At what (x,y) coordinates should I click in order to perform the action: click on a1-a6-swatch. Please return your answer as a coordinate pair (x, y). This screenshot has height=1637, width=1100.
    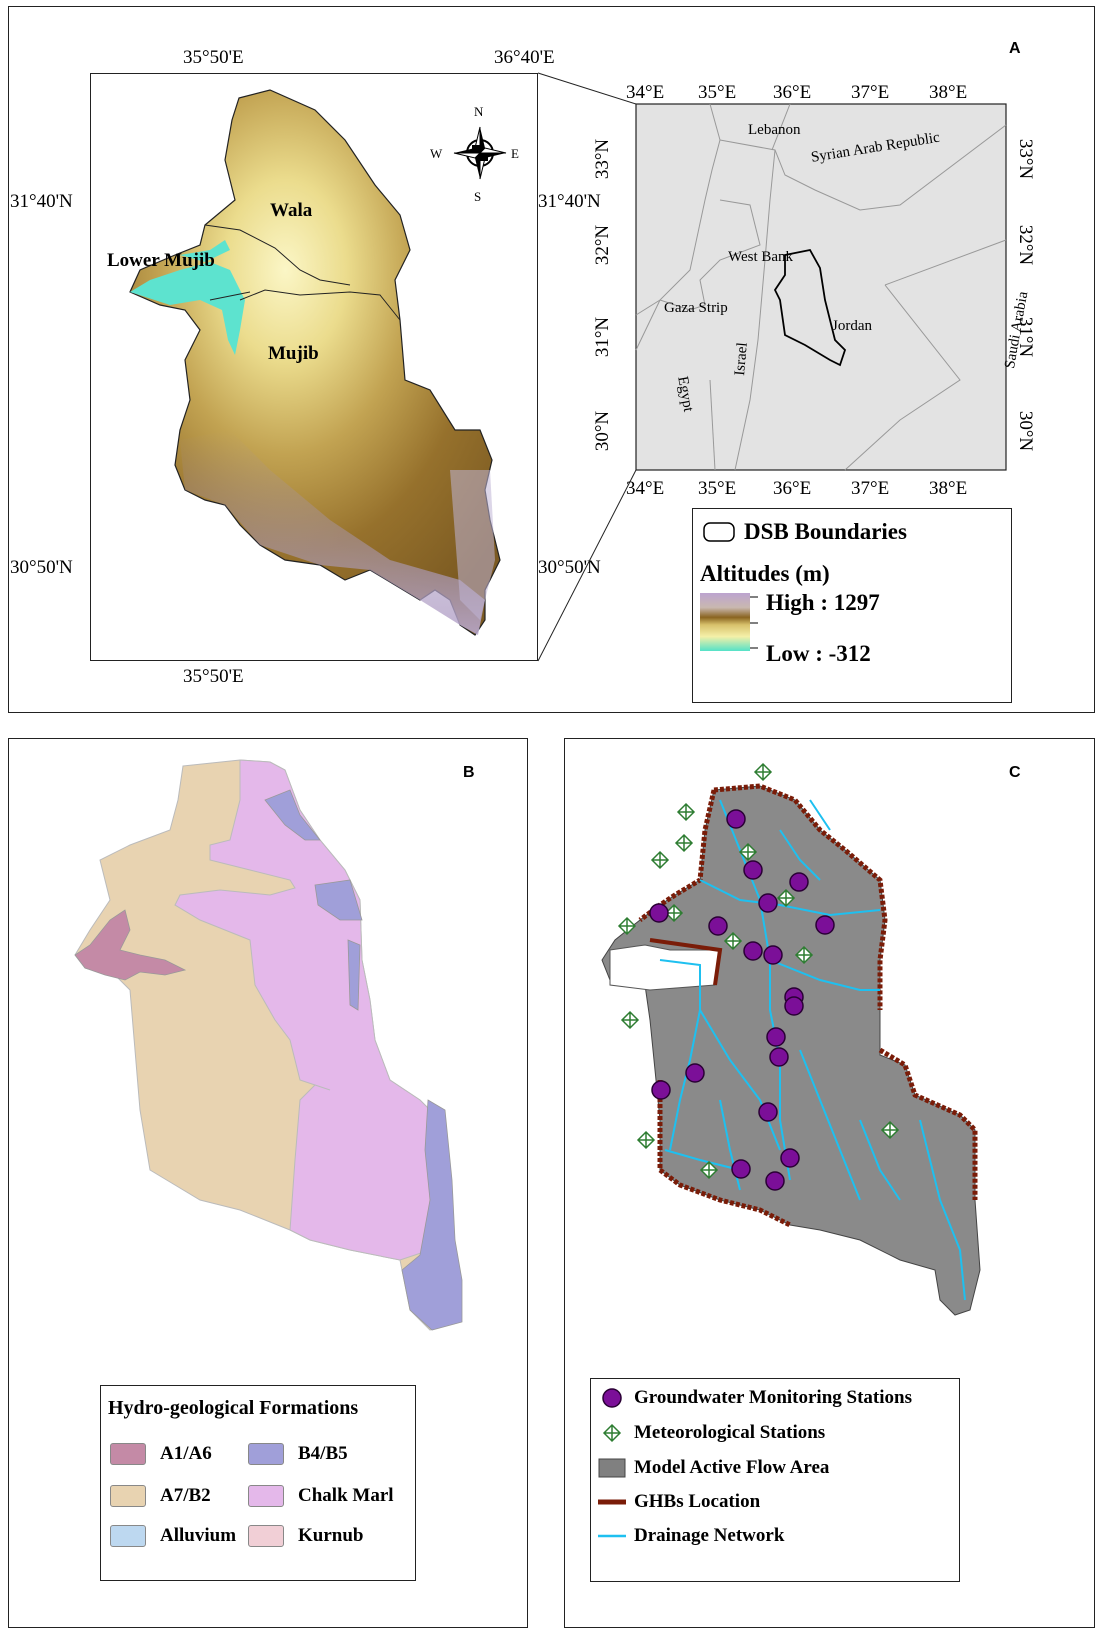
    Looking at the image, I should click on (128, 1454).